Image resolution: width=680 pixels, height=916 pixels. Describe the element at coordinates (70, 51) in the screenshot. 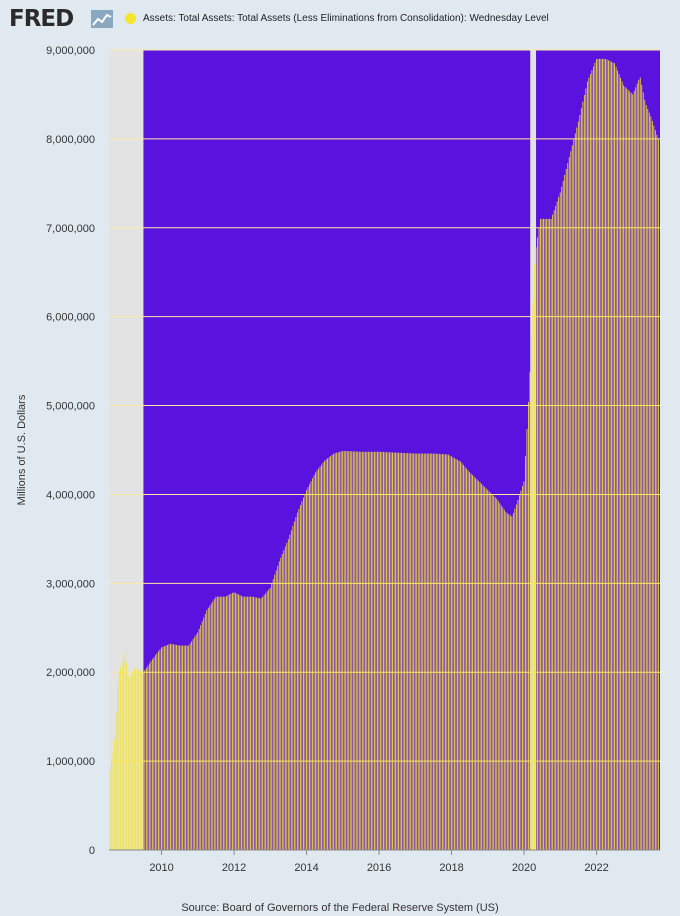

I see `y-tick-label: 9,000,000` at that location.